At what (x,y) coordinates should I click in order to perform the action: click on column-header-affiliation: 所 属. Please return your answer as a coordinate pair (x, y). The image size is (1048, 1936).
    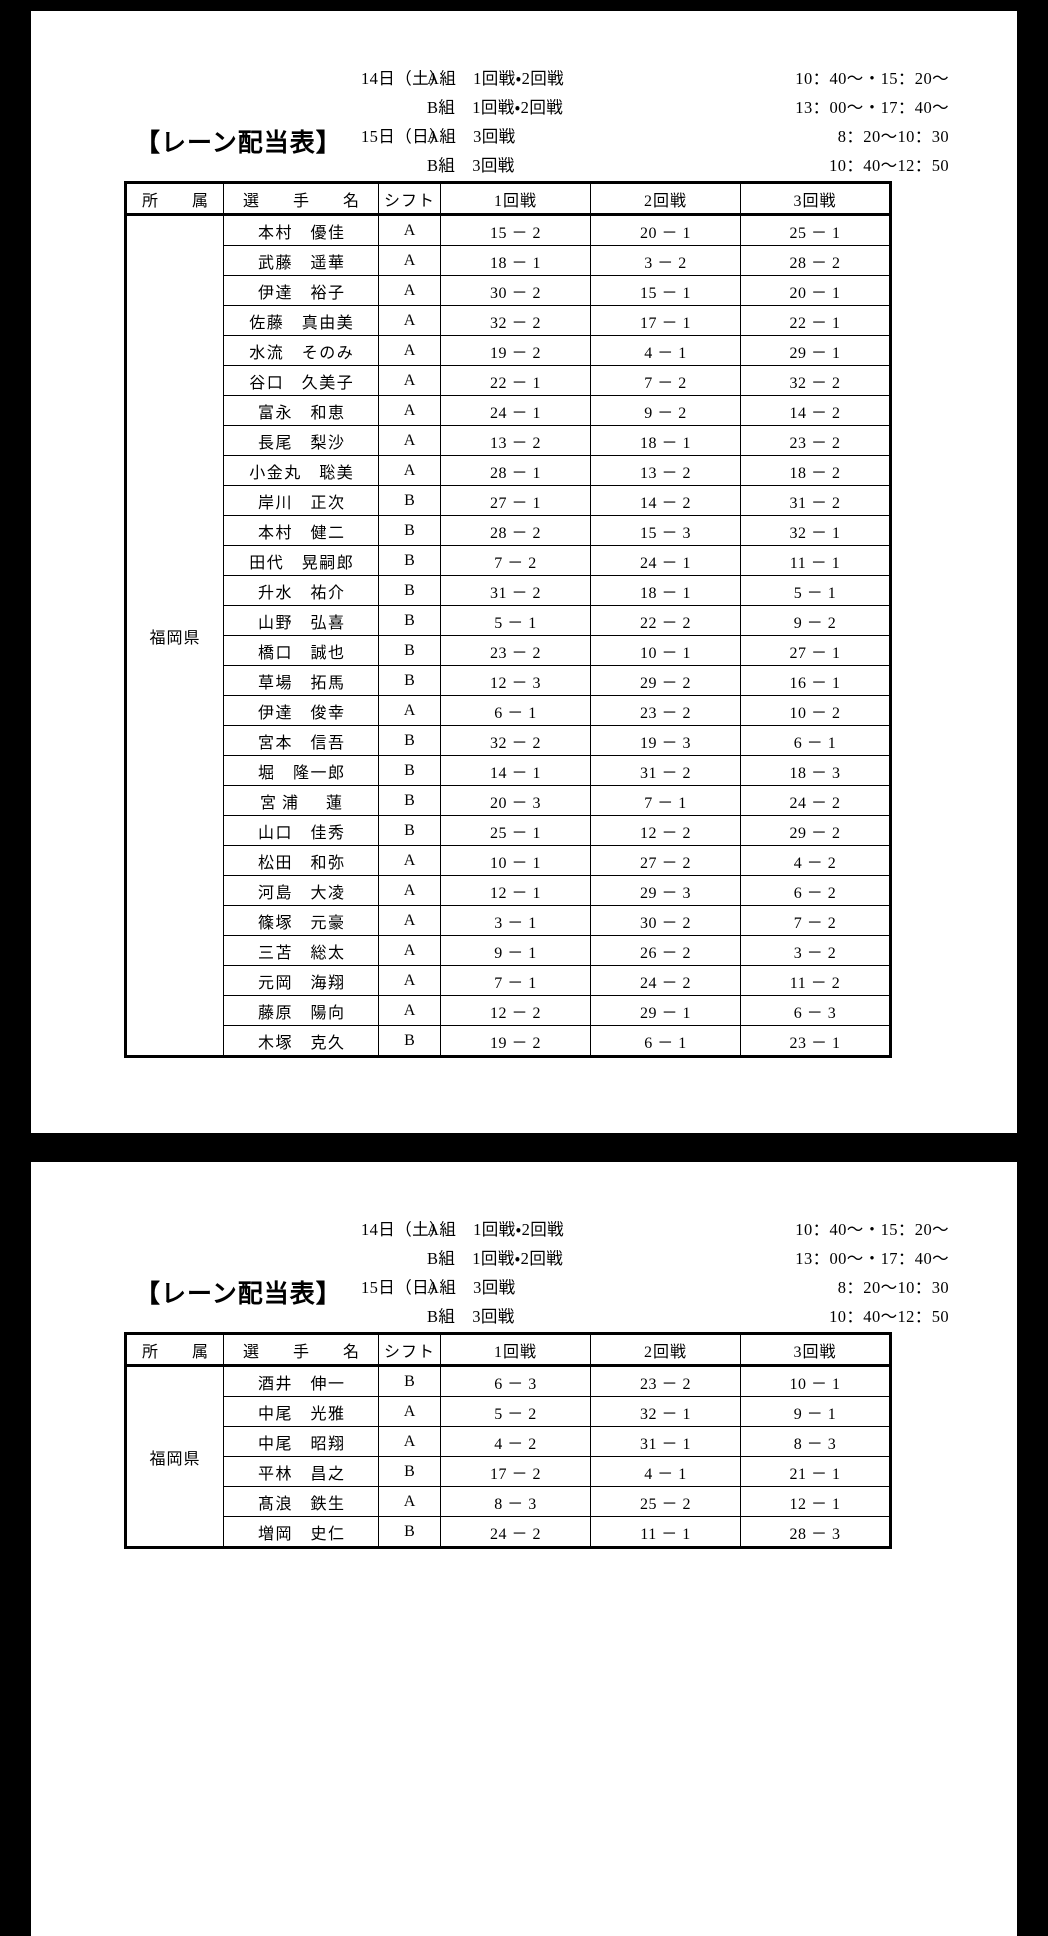
    Looking at the image, I should click on (174, 199).